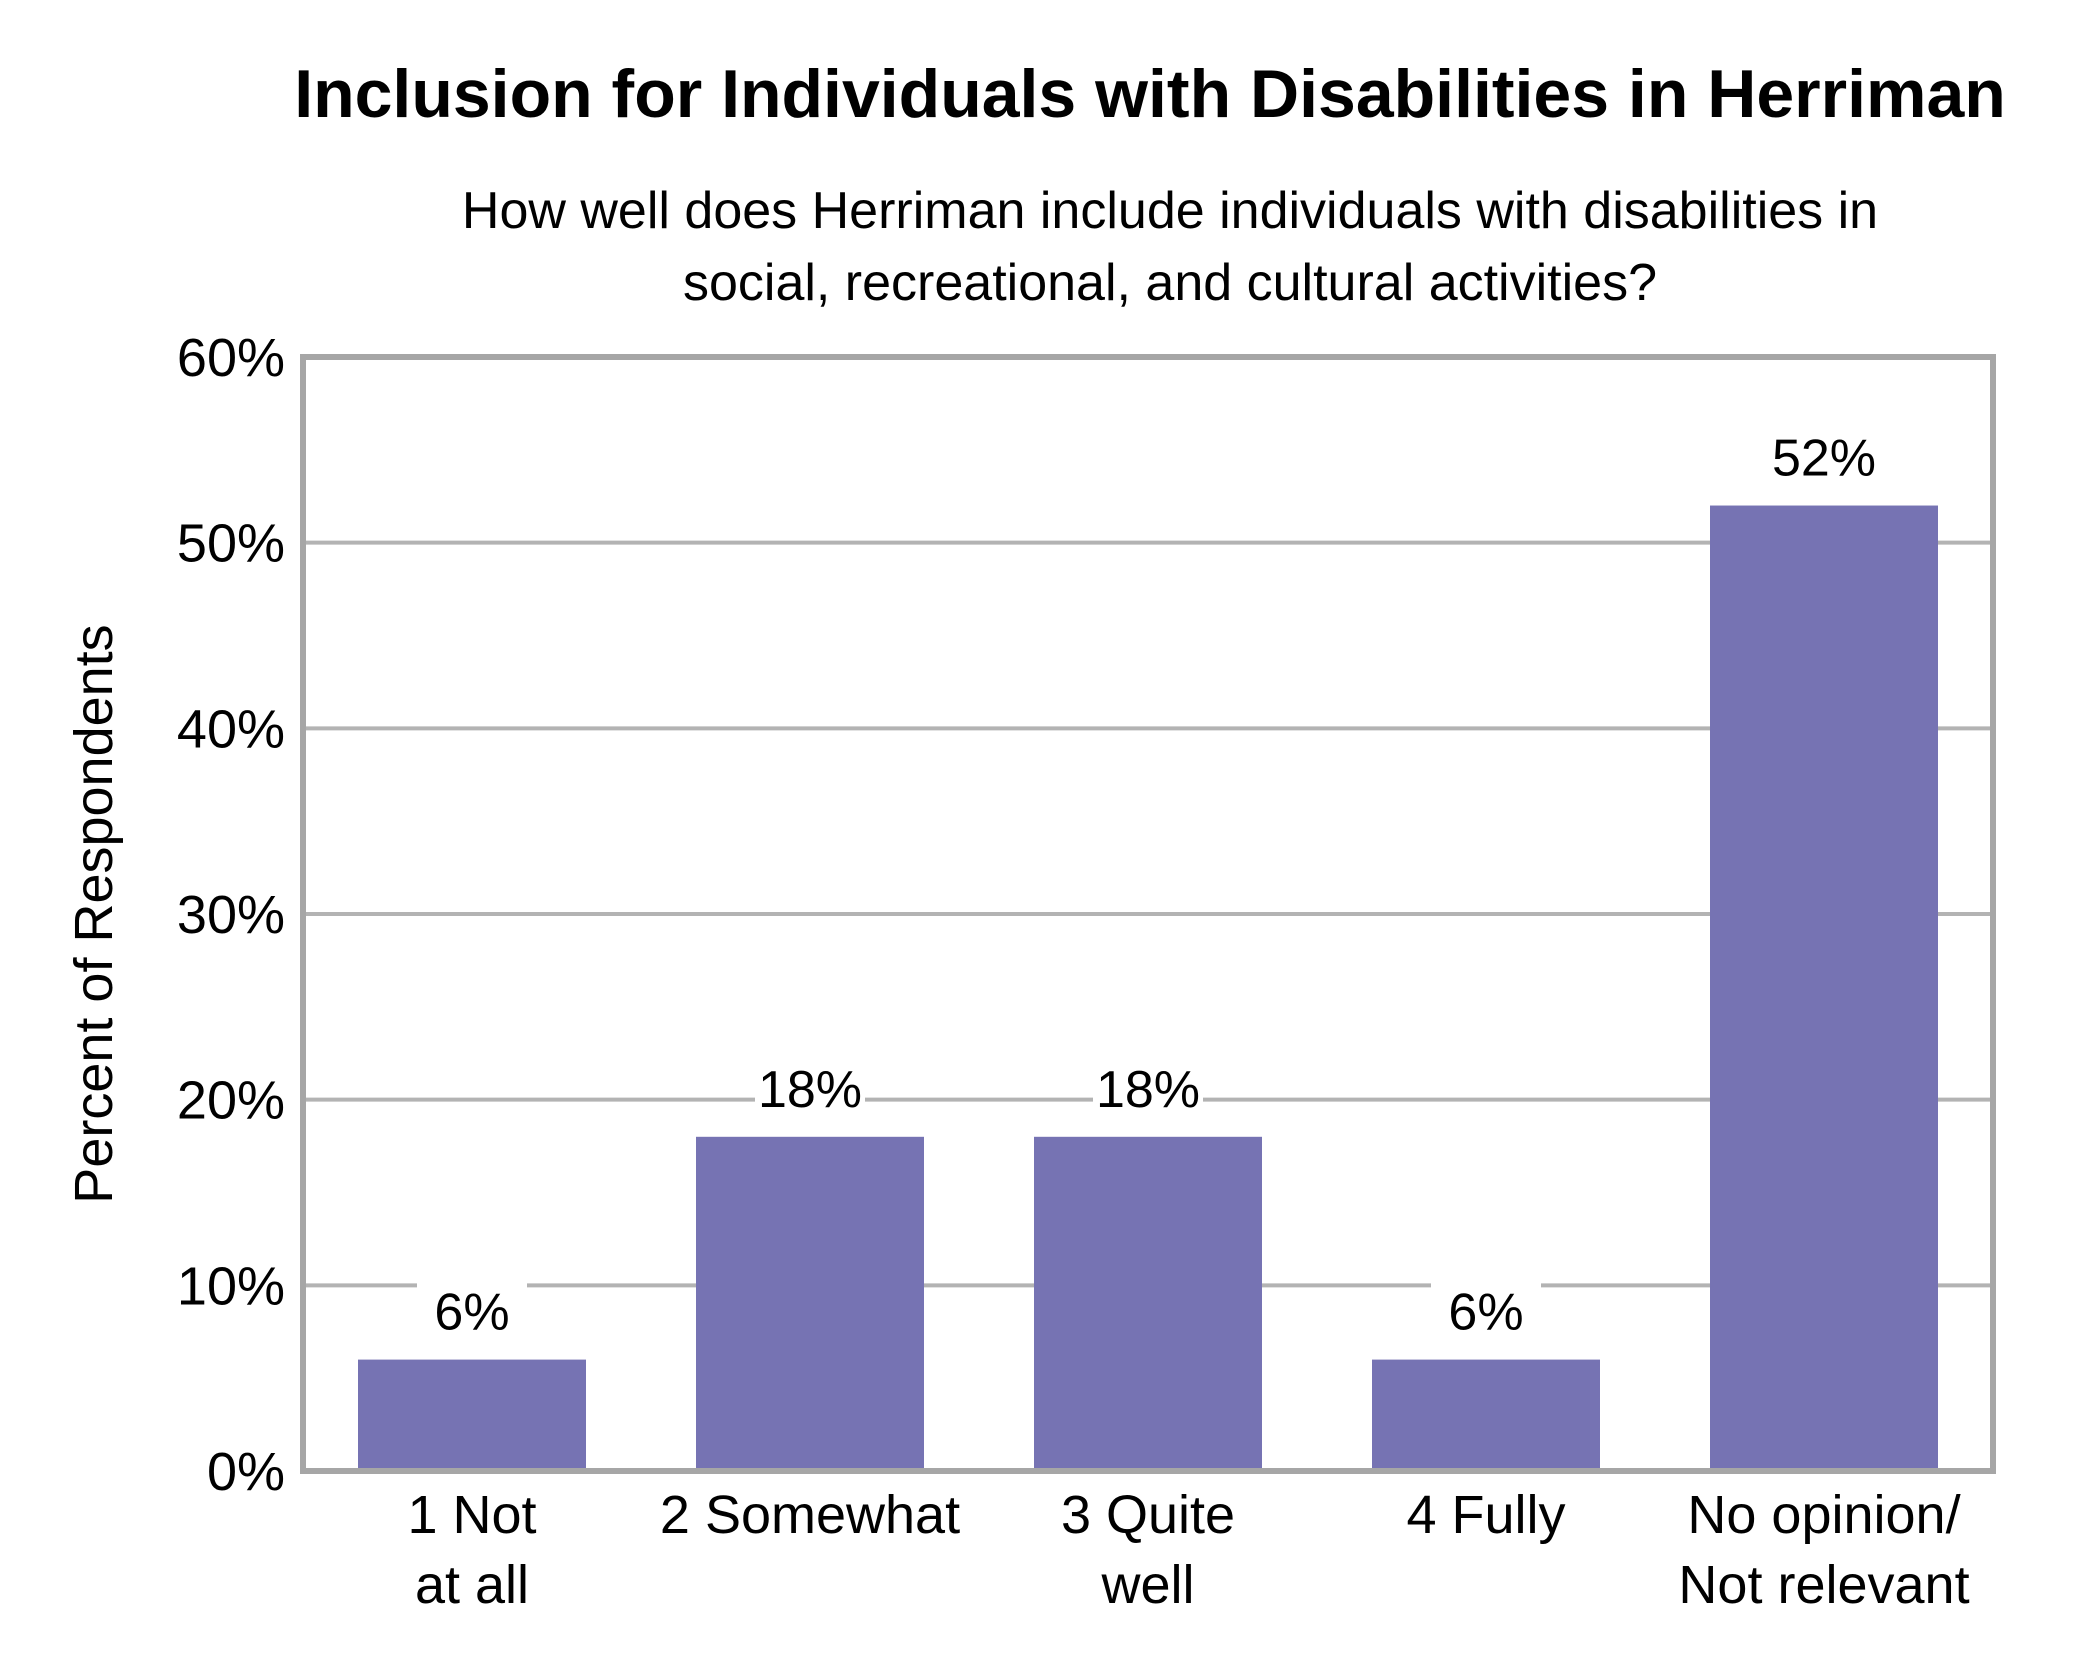 Image resolution: width=2100 pixels, height=1680 pixels. Describe the element at coordinates (231, 544) in the screenshot. I see `y-tick-label: 50%` at that location.